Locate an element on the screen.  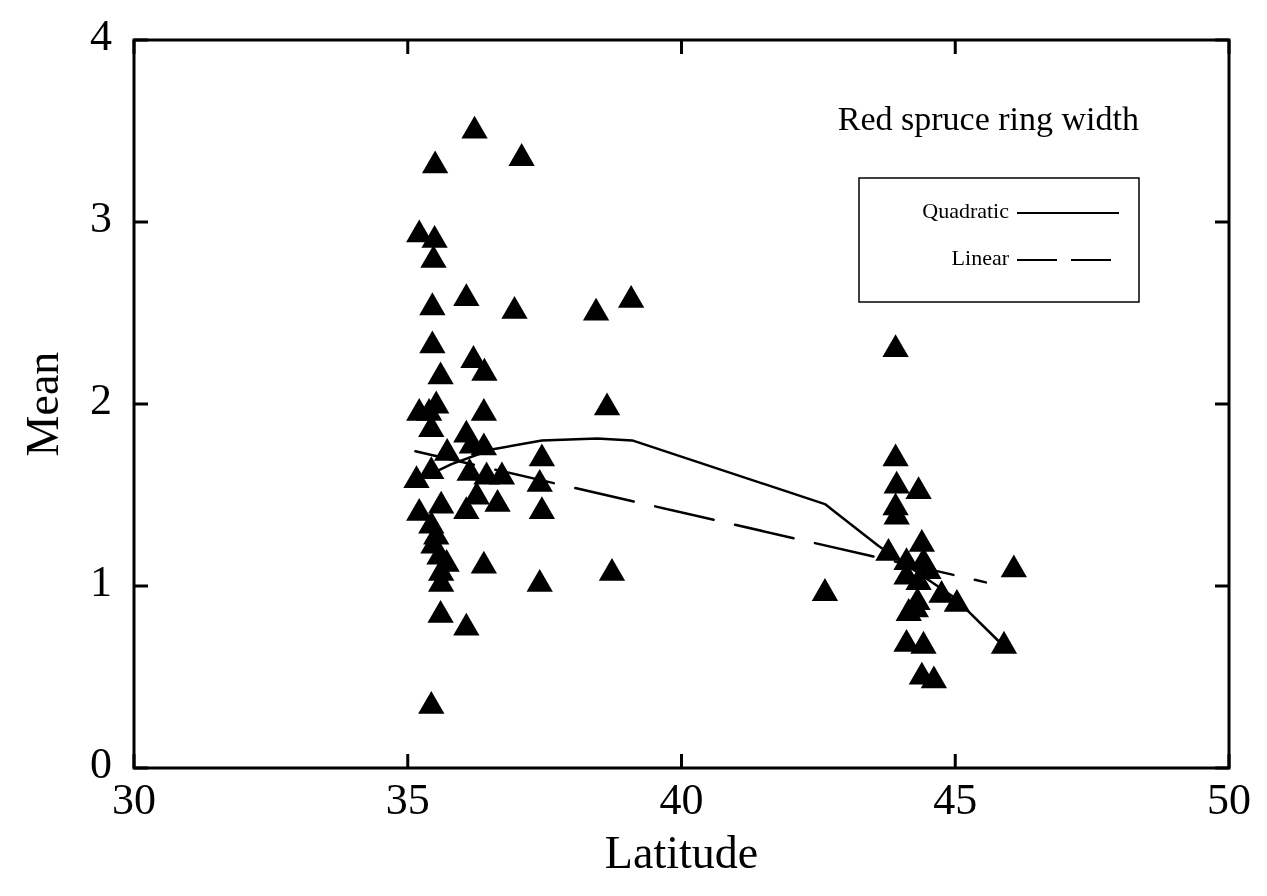
y-tick-label: 1 is located at coordinates (101, 582).